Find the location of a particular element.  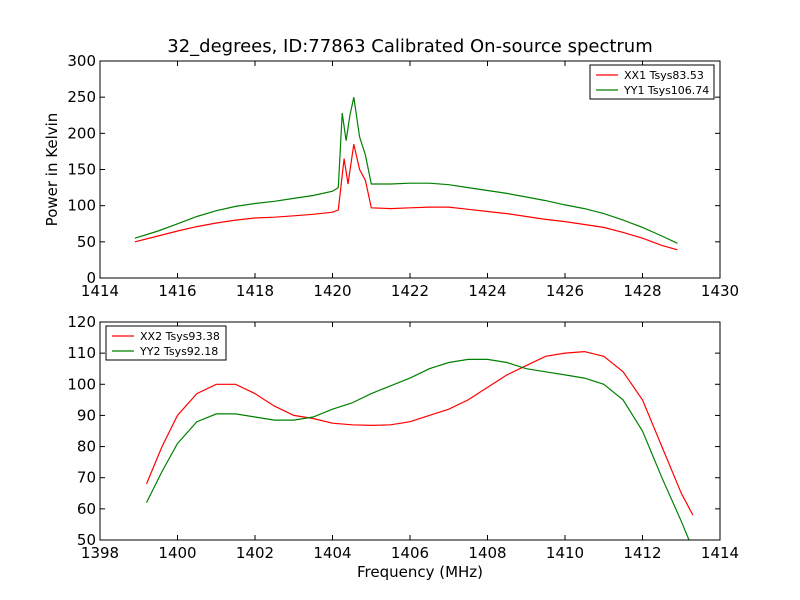

x-tick-label: 1402 is located at coordinates (255, 553).